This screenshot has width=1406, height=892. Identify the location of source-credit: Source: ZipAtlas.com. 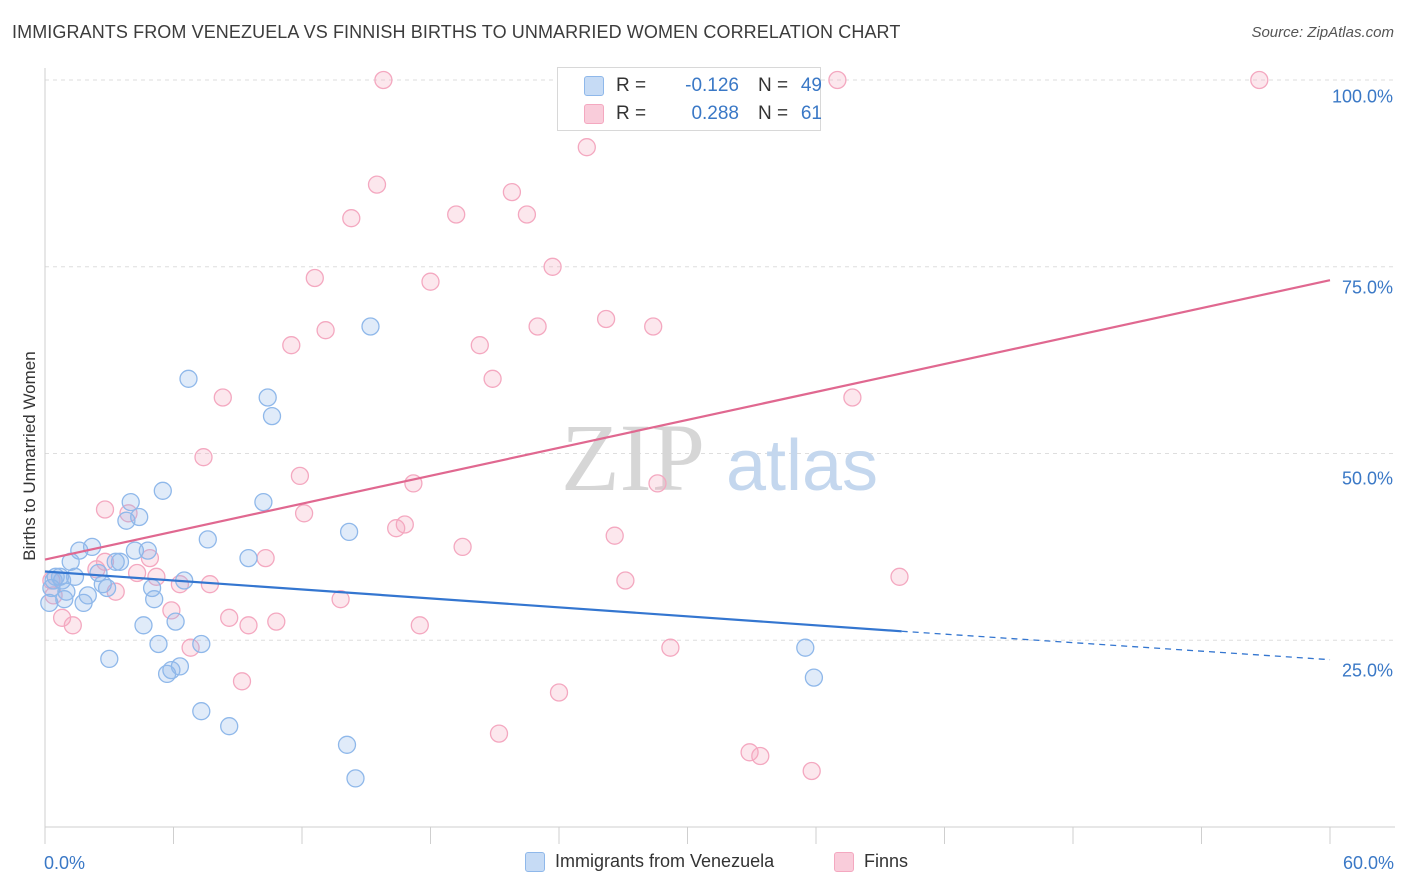
(1322, 32).